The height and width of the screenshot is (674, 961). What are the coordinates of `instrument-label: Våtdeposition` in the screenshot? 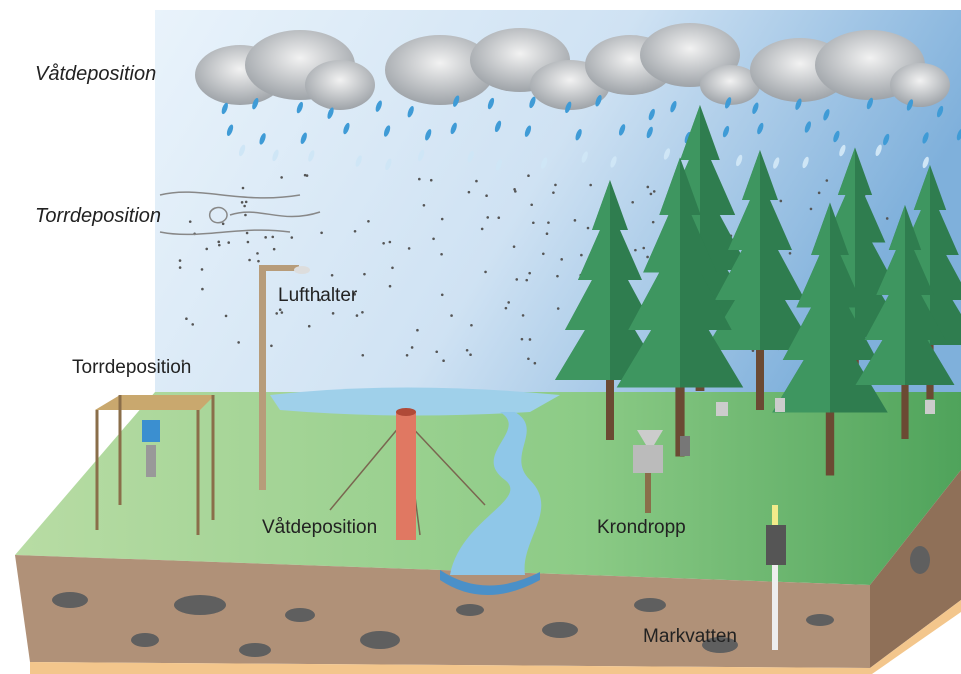 It's located at (319, 527).